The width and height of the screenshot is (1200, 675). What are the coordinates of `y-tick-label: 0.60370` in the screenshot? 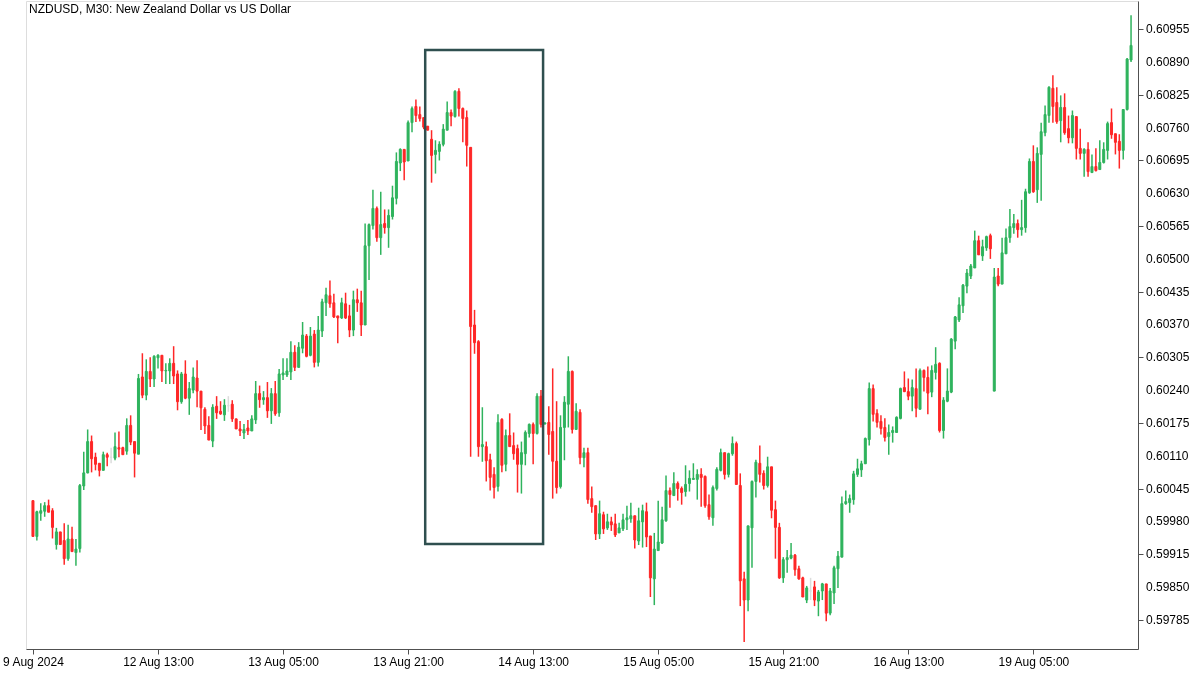 It's located at (1168, 324).